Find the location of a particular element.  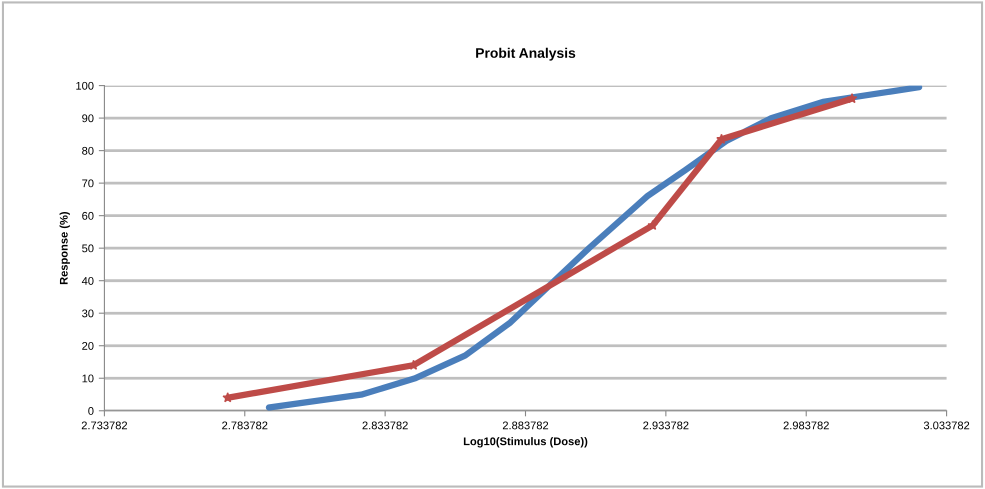

y-tick-label: 10 is located at coordinates (88, 378).